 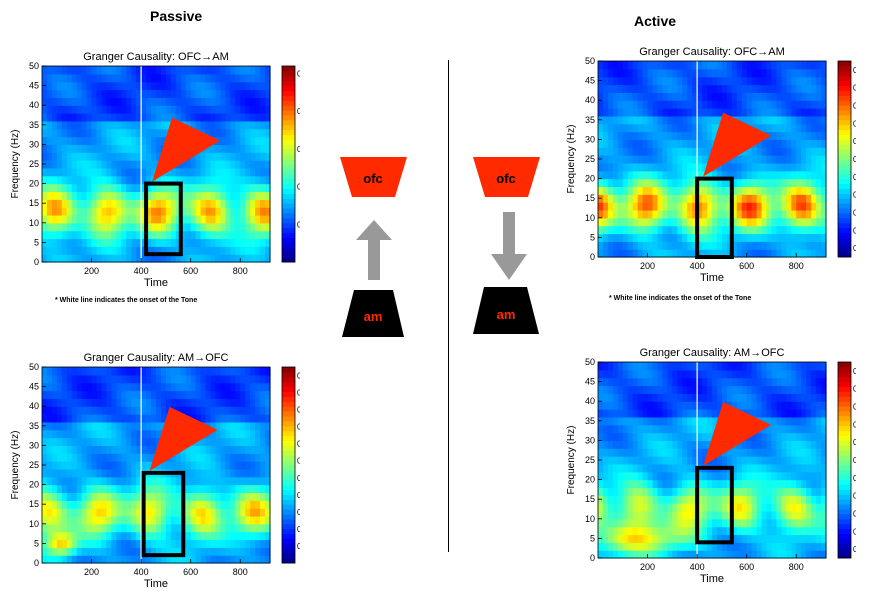 I want to click on y-tick-label: 45, so click(x=34, y=387).